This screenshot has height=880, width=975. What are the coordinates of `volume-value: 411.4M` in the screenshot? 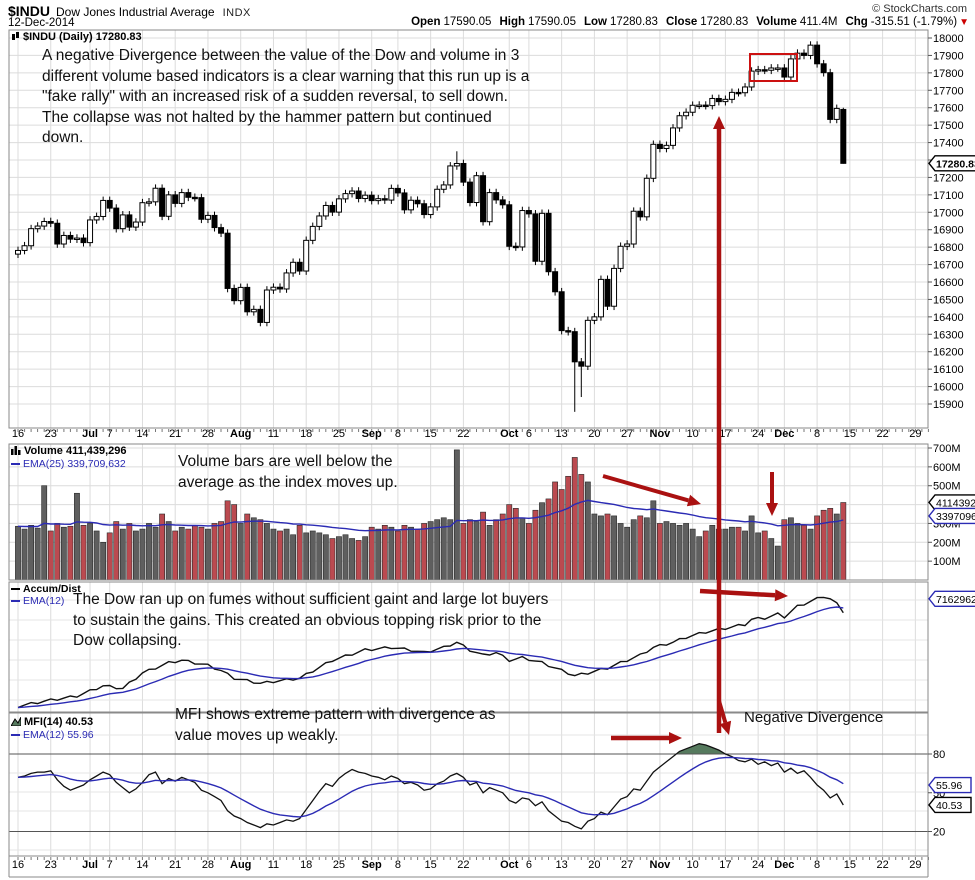 It's located at (818, 22).